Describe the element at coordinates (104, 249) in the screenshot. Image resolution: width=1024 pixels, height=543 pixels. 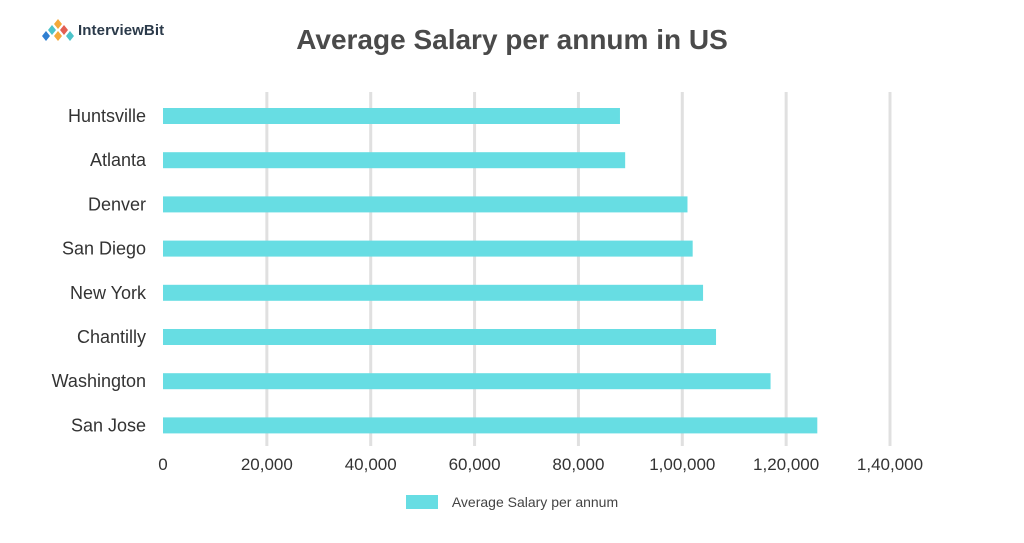
I see `category-label: San Diego` at that location.